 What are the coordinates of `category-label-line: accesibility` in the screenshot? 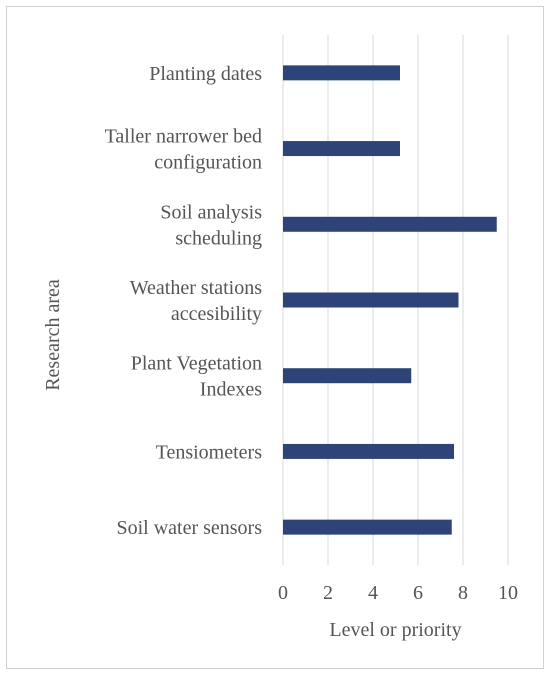 It's located at (216, 314).